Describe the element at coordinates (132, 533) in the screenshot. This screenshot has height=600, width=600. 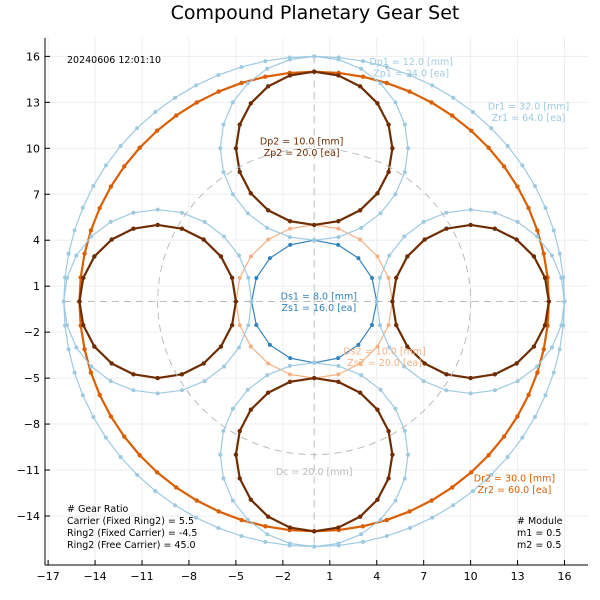
I see `gear-ratio-line: Ring2 (Fixed Carrier) = -4.5` at that location.